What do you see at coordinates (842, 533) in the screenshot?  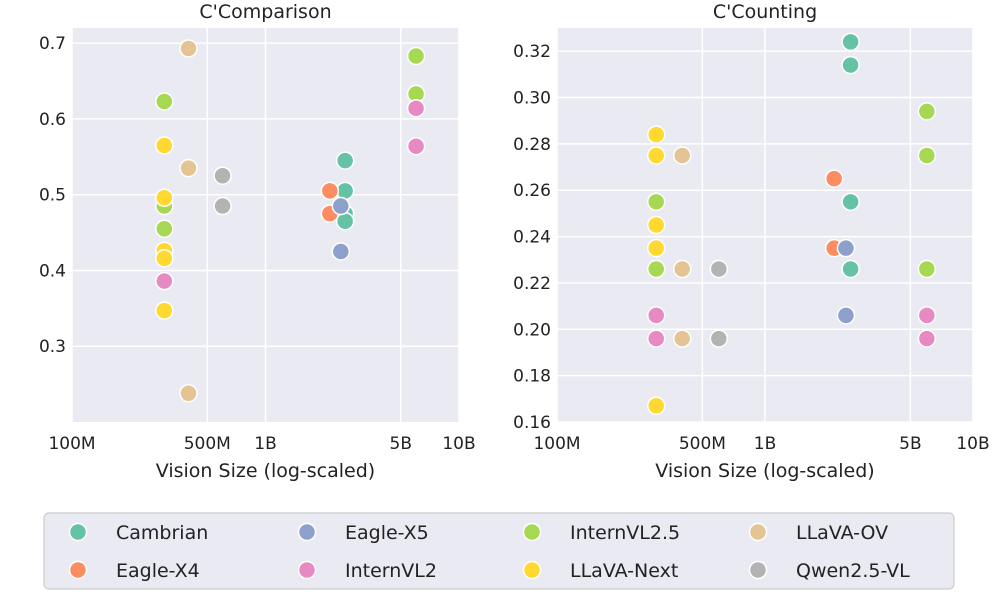 I see `legend-label: LLaVA-OV` at bounding box center [842, 533].